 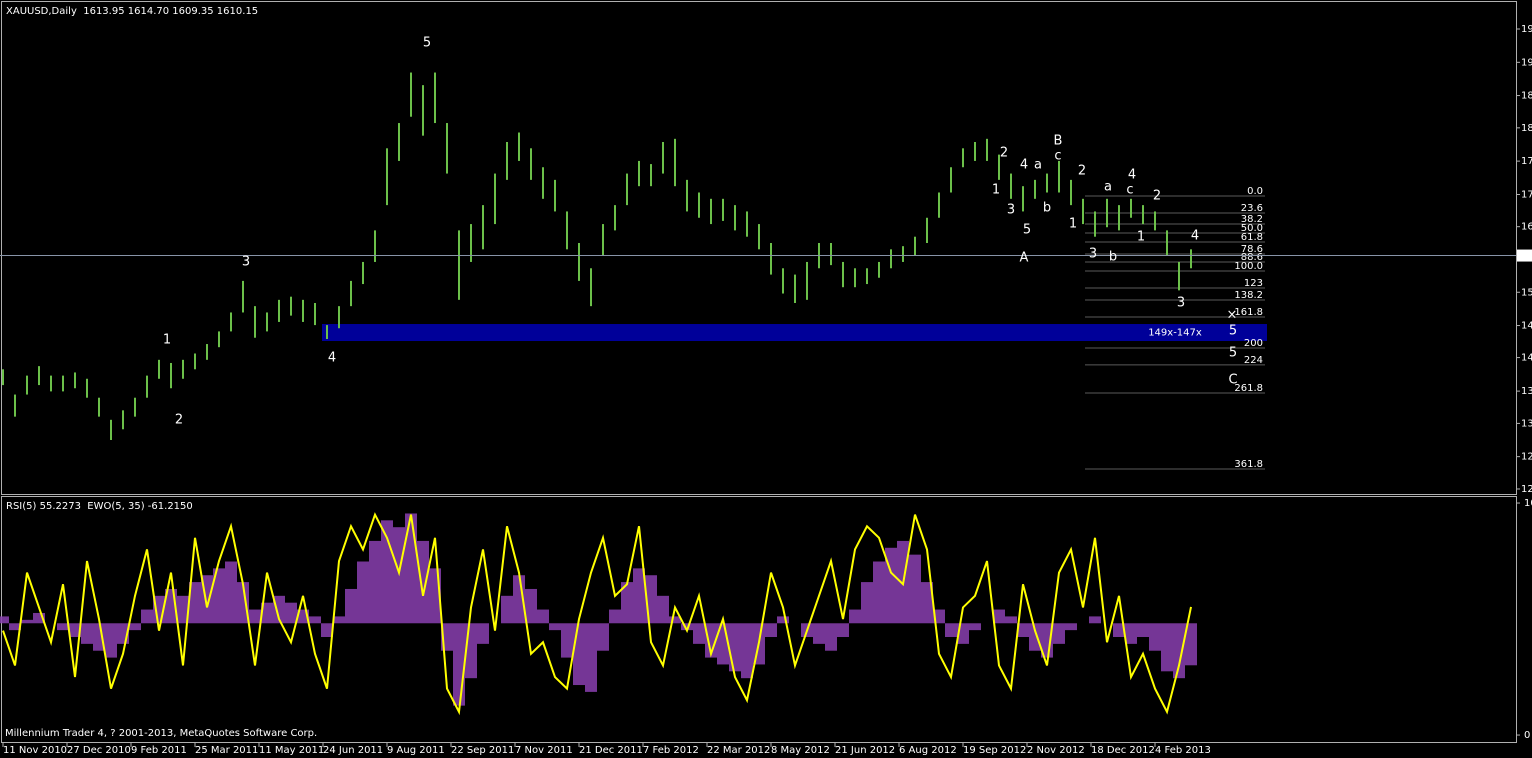 What do you see at coordinates (1058, 140) in the screenshot?
I see `wave-label: B` at bounding box center [1058, 140].